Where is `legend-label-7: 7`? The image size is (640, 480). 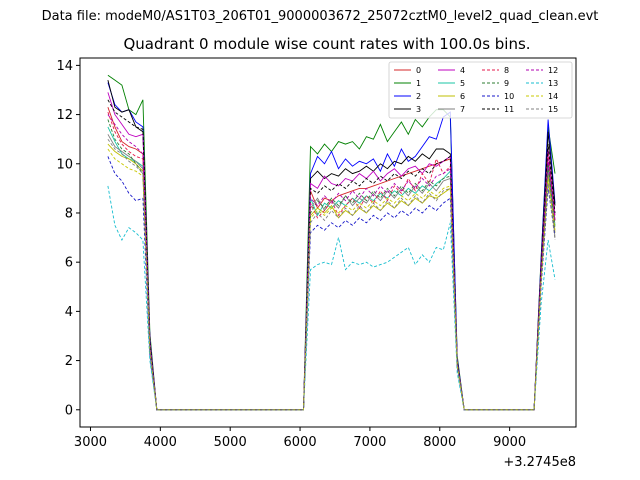 legend-label-7: 7 is located at coordinates (462, 109).